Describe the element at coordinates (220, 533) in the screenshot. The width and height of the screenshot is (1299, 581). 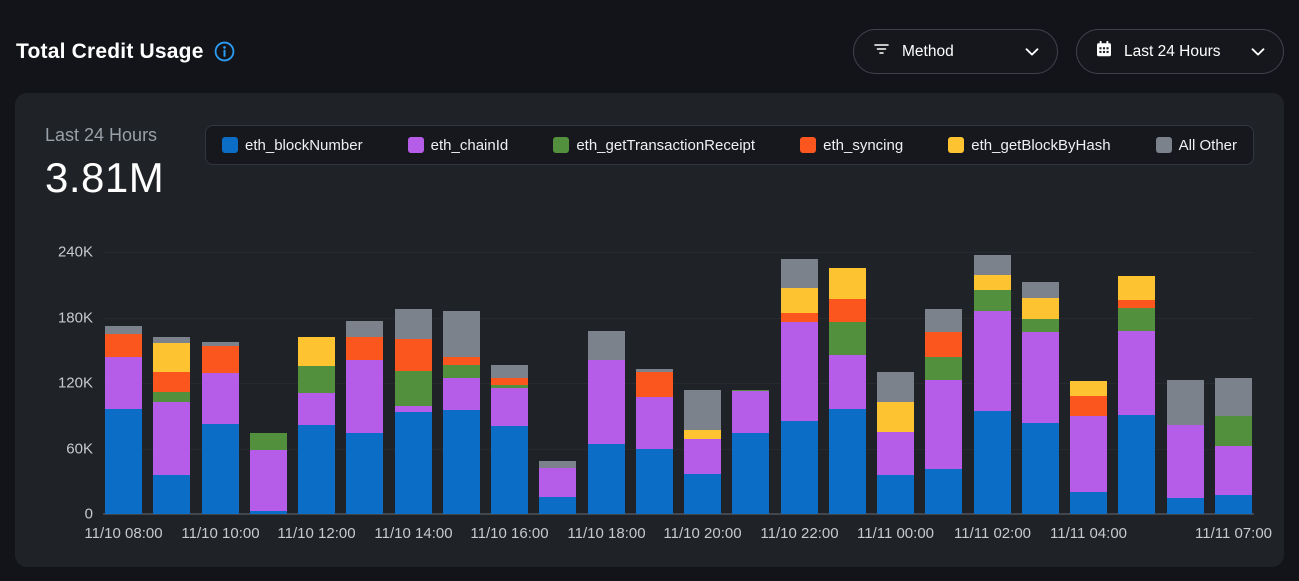
I see `x-axis-tick-label: 11/10 10:00` at that location.